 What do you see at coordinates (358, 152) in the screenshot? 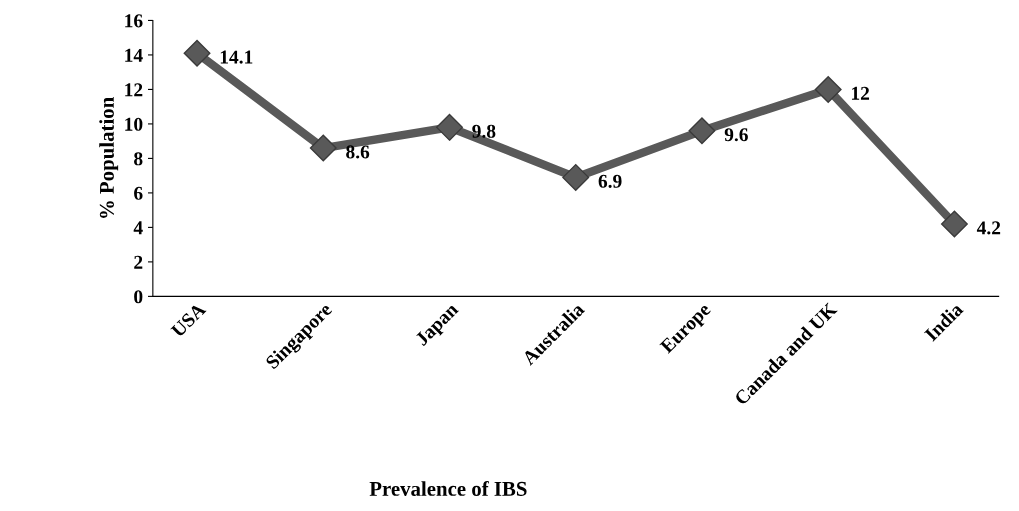
I see `data-label: 8.6` at bounding box center [358, 152].